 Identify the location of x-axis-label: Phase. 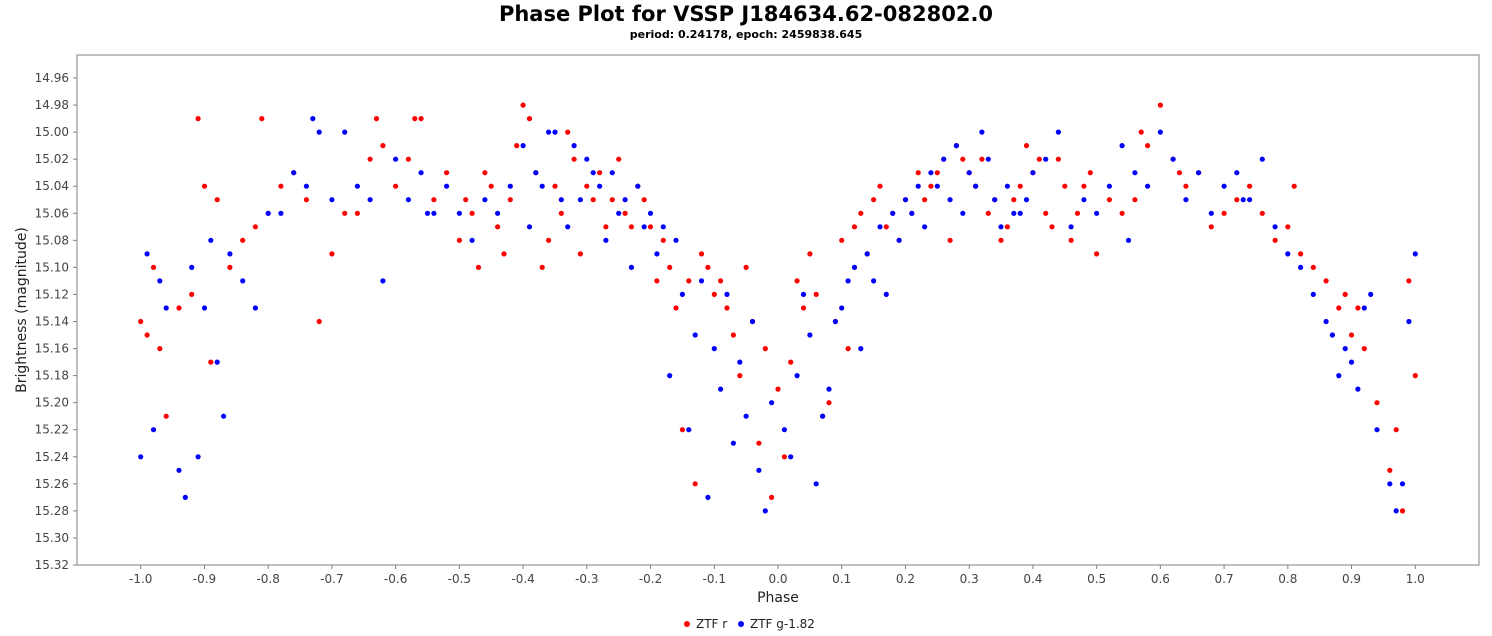
(778, 598).